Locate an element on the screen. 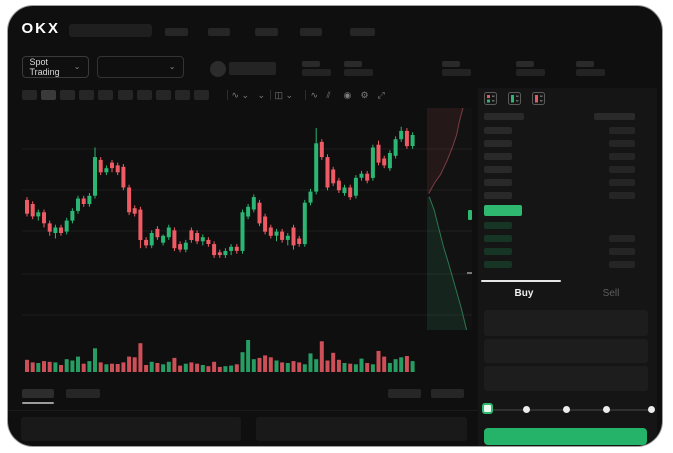 The image size is (673, 453). draw-icon: ⫽ is located at coordinates (328, 94).